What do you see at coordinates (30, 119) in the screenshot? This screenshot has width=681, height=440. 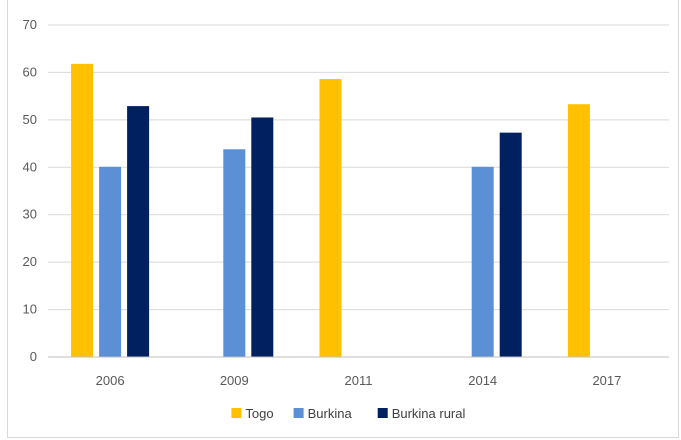 I see `y-tick-label: 50` at bounding box center [30, 119].